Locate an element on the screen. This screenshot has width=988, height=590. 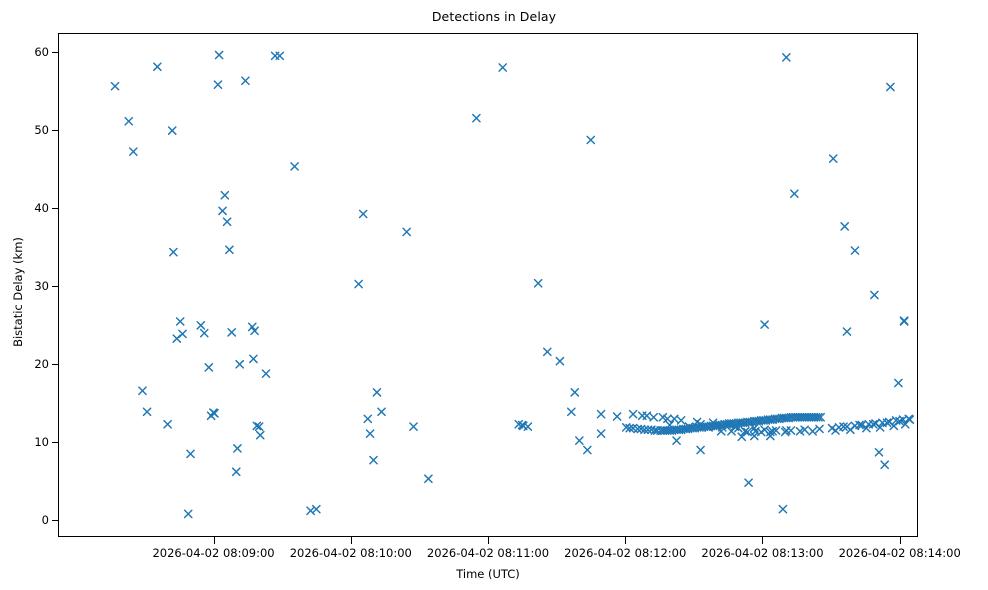
x-tick-label: 2026-04-02 08:09:00 is located at coordinates (213, 553).